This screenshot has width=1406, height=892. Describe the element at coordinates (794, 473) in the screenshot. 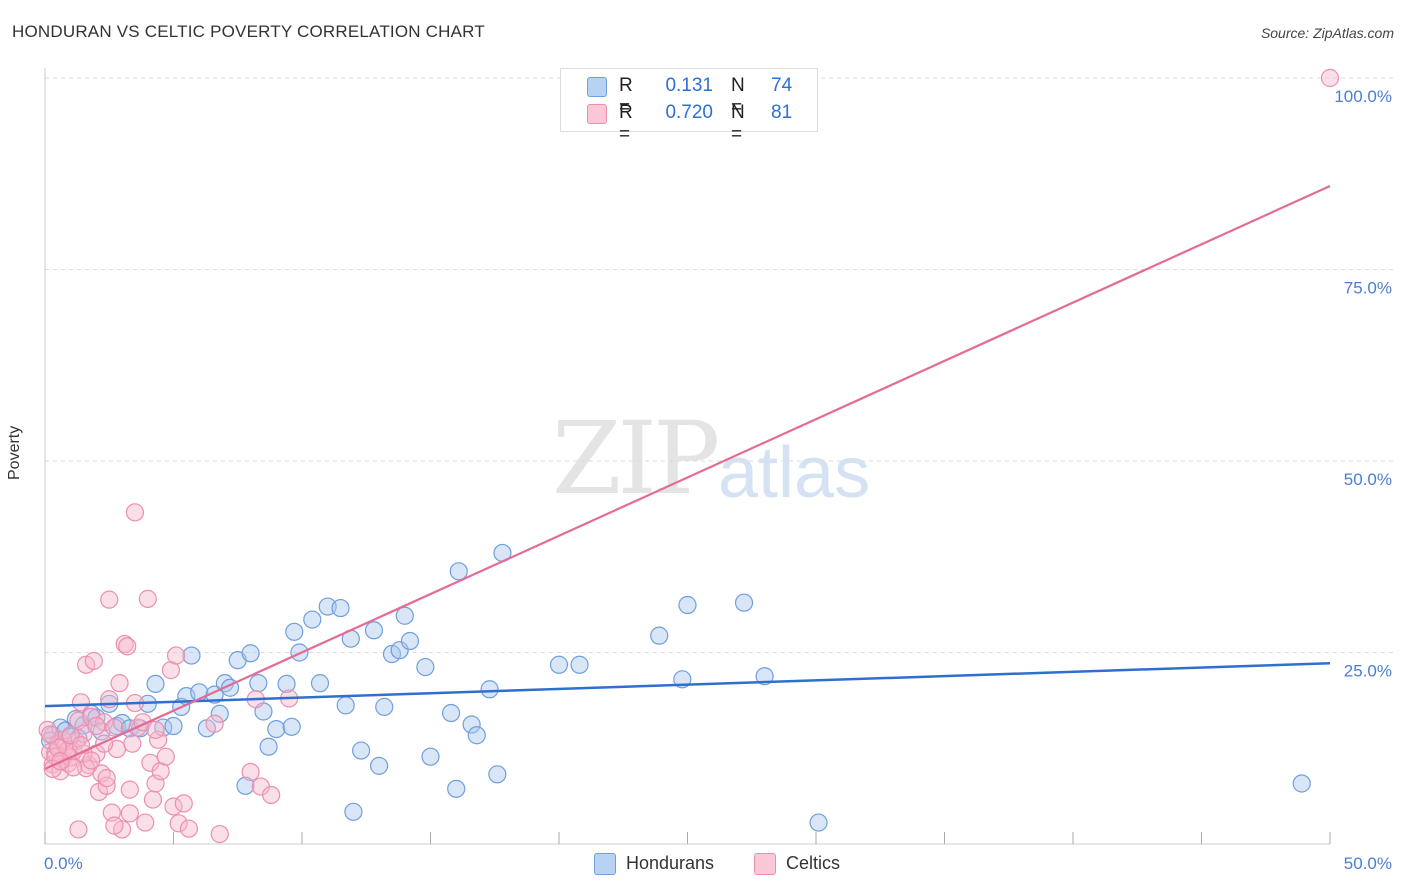

I see `watermark-atlas: atlas` at that location.